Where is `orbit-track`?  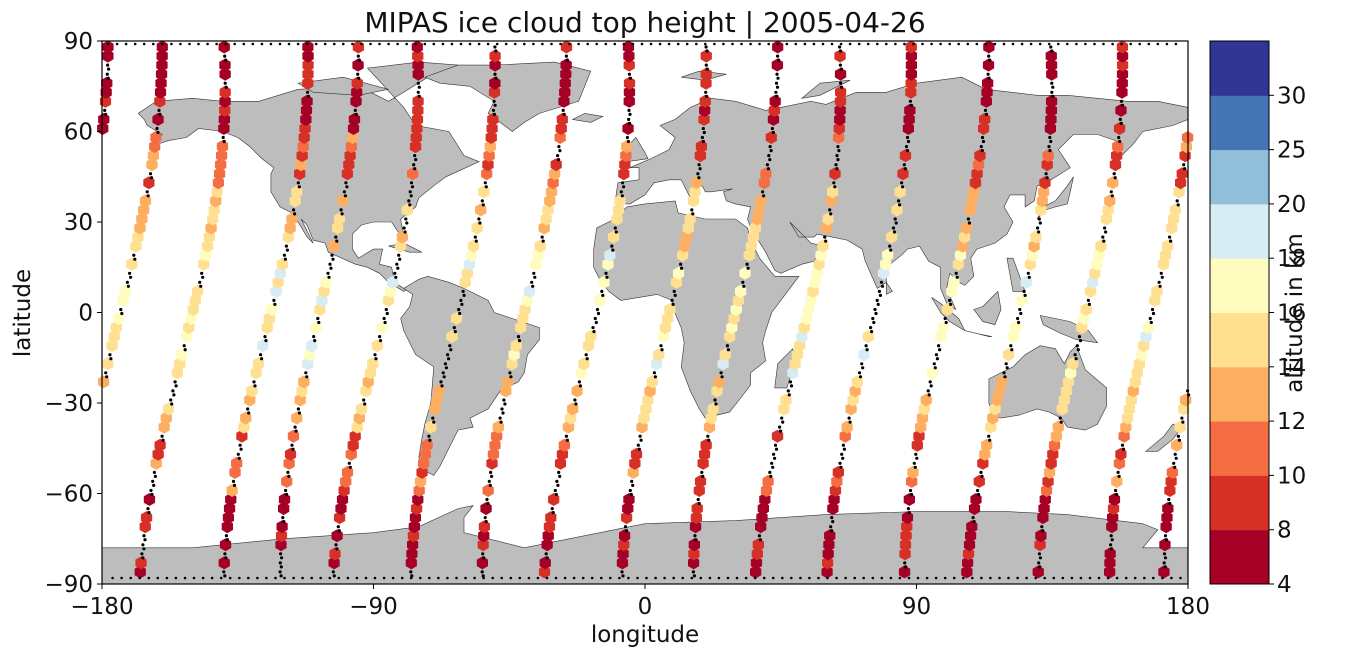 orbit-track is located at coordinates (587, 309).